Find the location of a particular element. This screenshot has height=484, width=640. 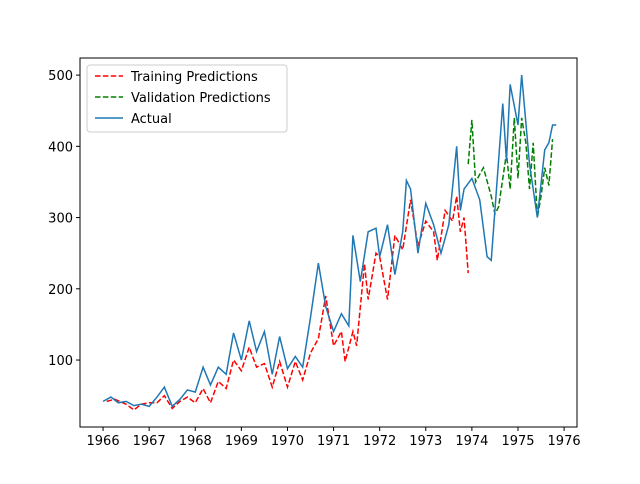

x-tick-label: 1975 is located at coordinates (517, 441).